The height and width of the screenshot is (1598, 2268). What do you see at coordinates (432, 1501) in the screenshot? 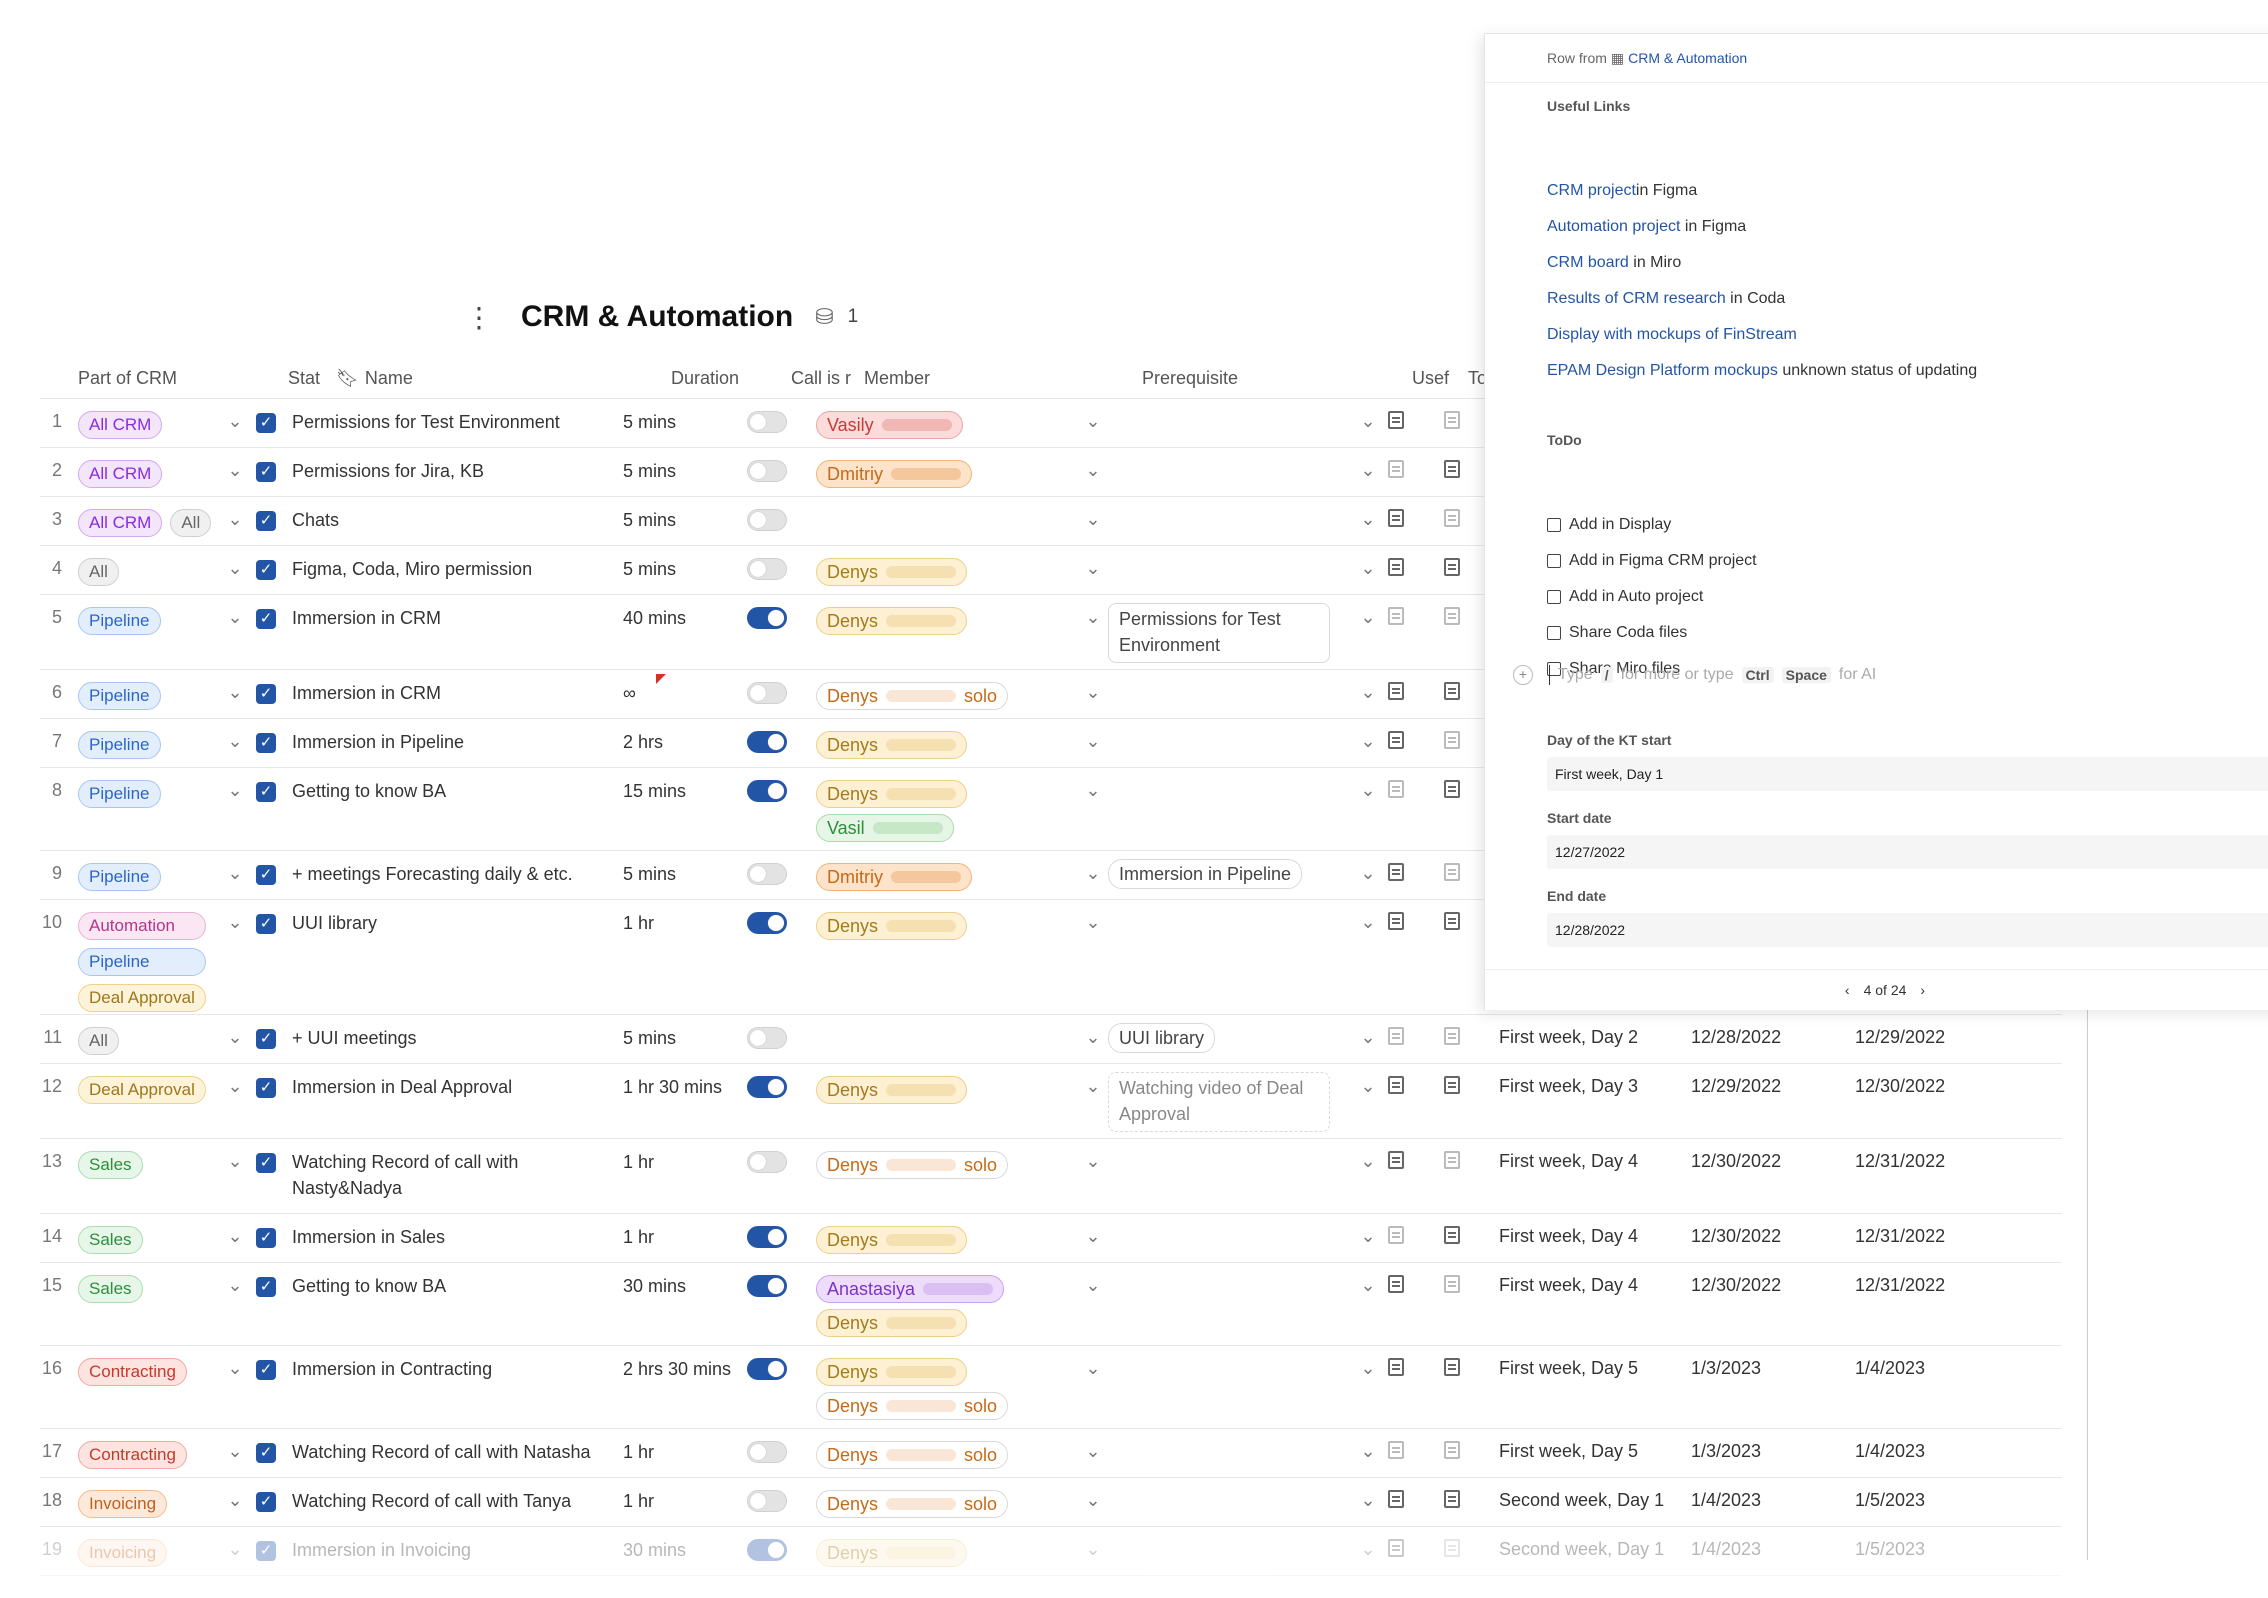
I see `name-cell: Watching Record of call with Tanya` at bounding box center [432, 1501].